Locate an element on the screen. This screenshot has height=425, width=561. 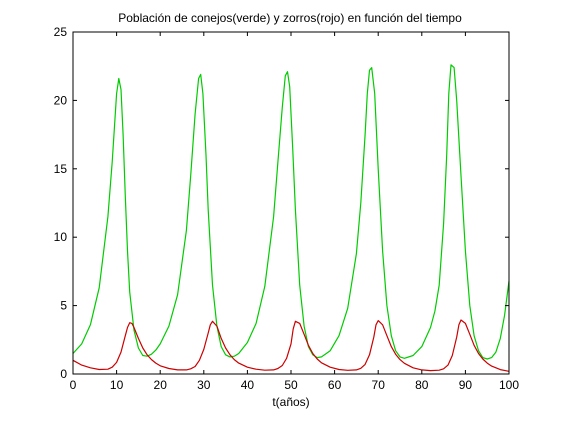
x-tick-label: 90 is located at coordinates (466, 385).